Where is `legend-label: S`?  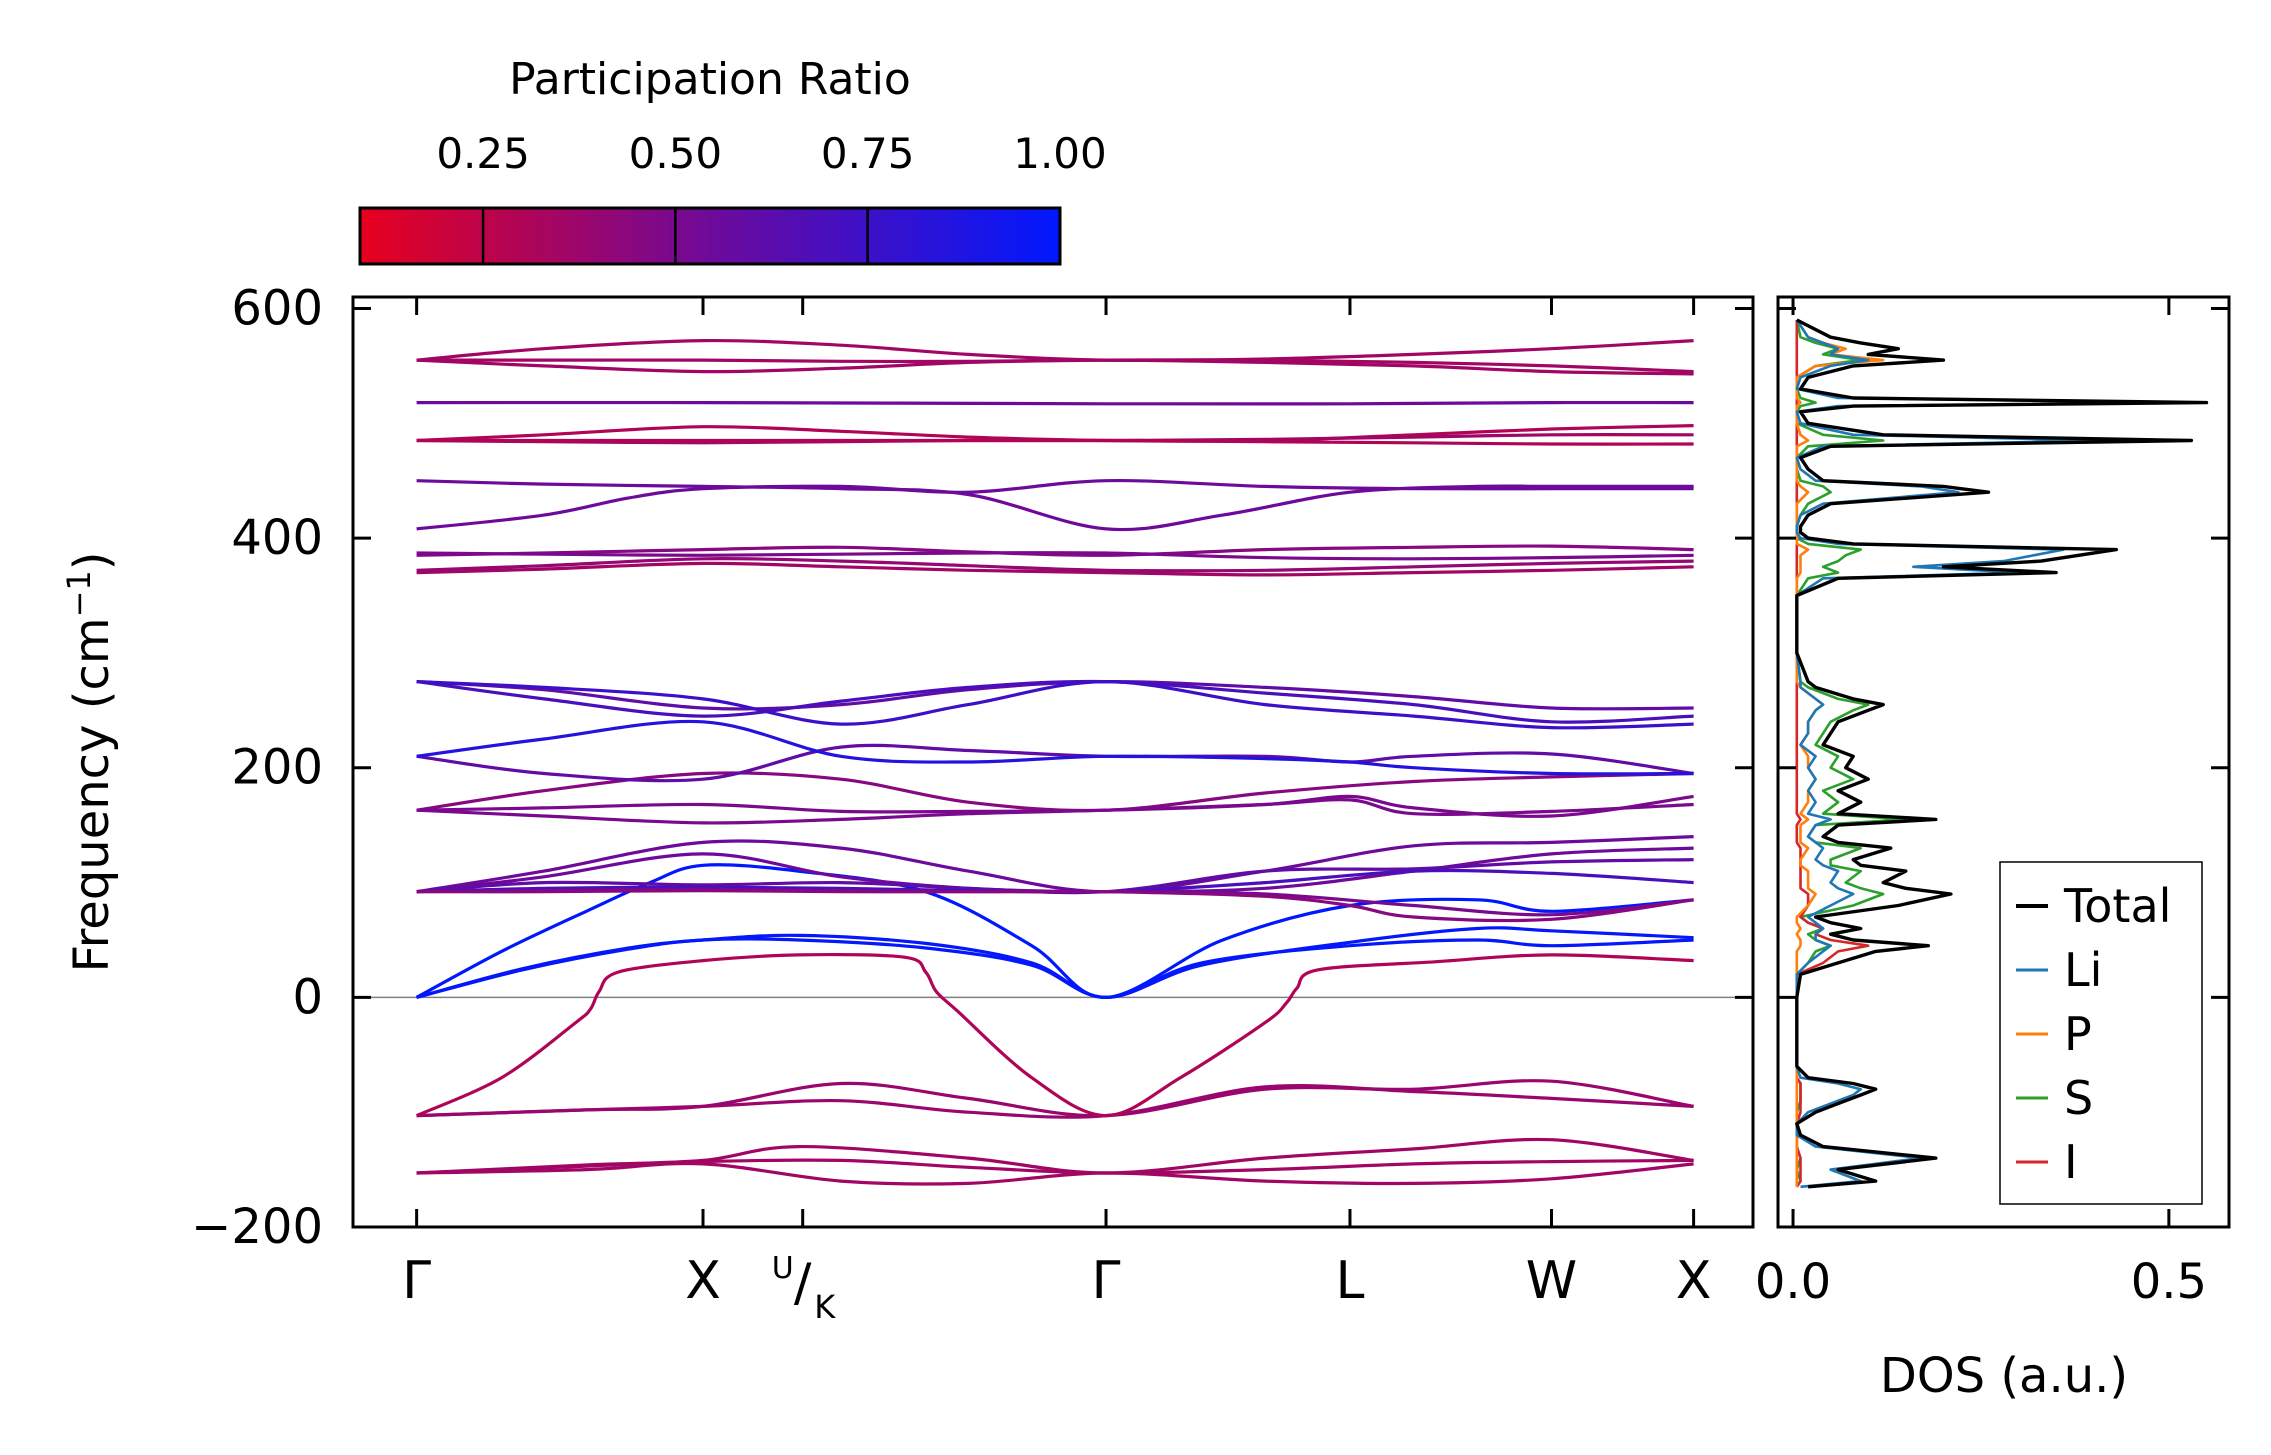 legend-label: S is located at coordinates (2078, 1098).